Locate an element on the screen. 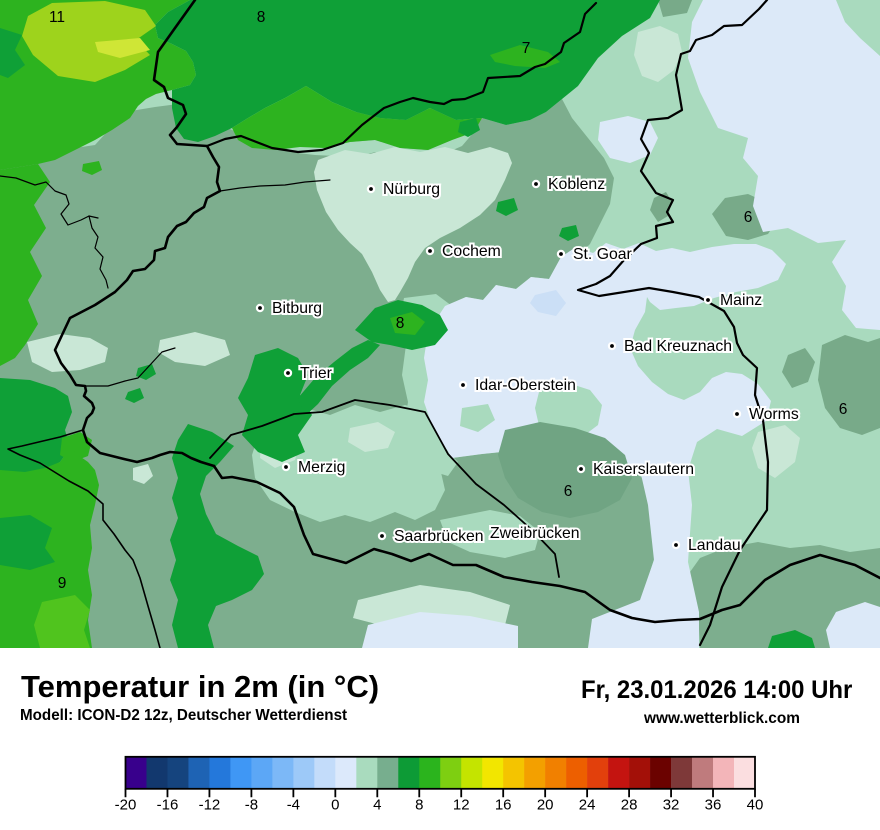  svg-text: St. Goar is located at coordinates (602, 254).